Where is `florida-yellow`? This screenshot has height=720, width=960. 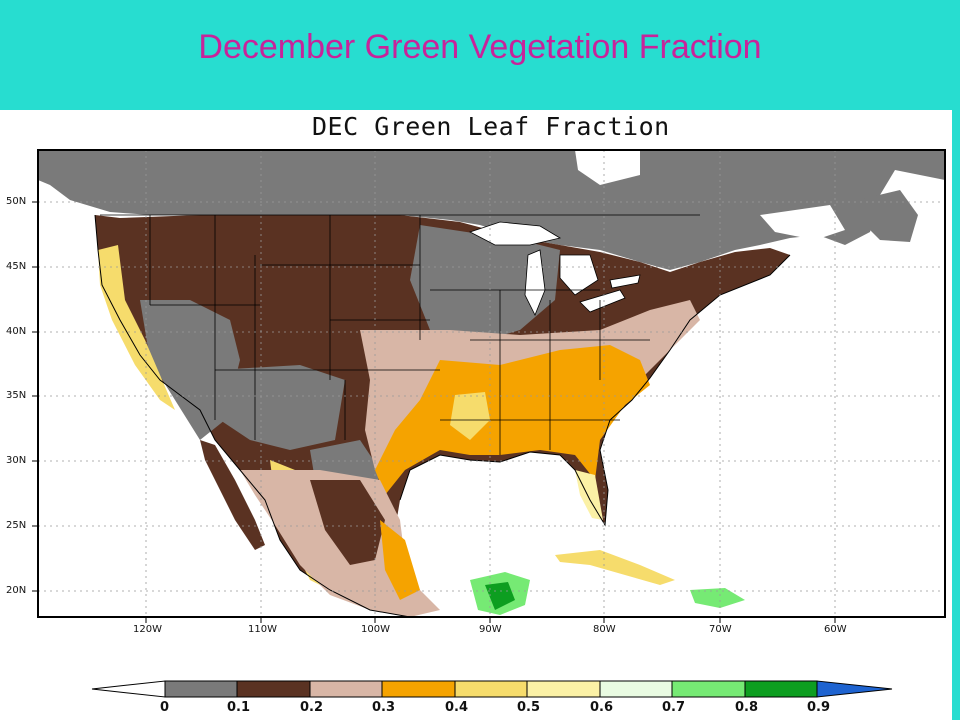
florida-yellow is located at coordinates (589, 495).